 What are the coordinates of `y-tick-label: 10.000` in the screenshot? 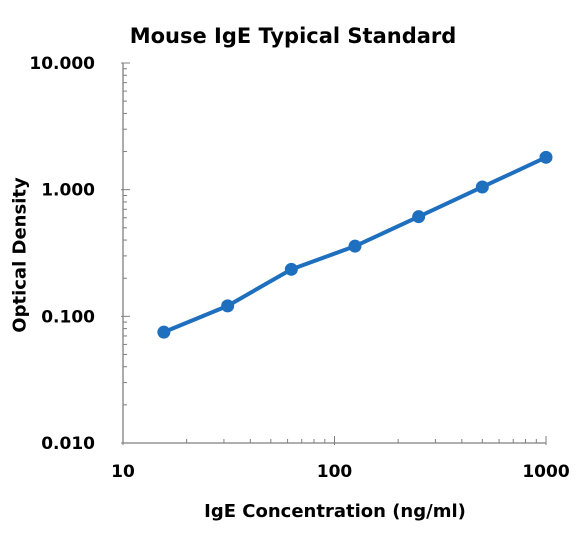 It's located at (62, 64).